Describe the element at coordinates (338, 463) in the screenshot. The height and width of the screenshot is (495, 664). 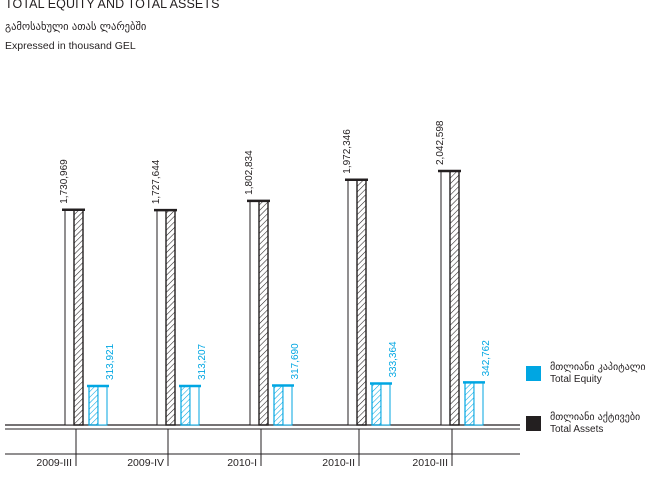
I see `category-label-2010-II: 2010-II` at that location.